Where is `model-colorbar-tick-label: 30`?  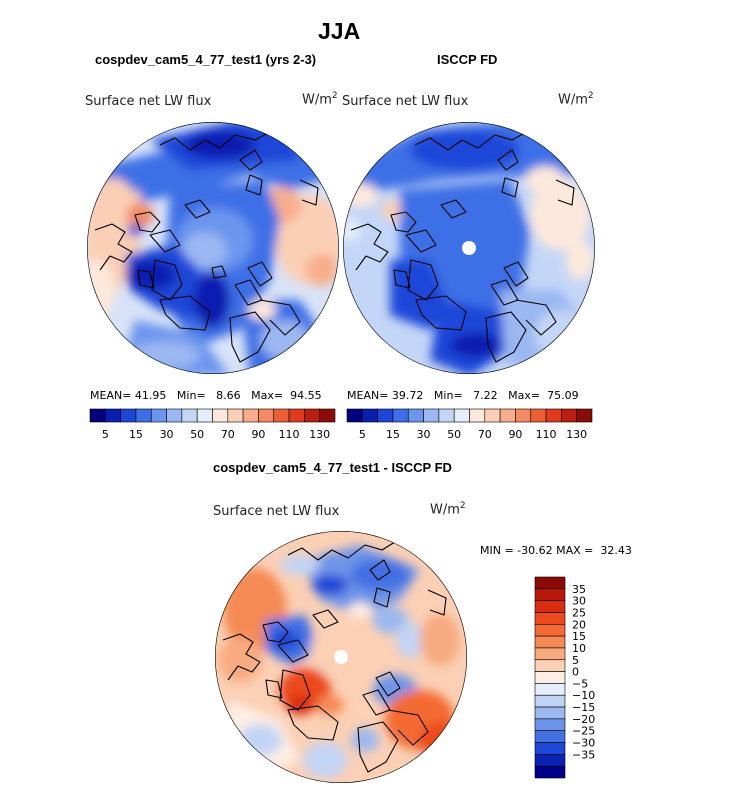 model-colorbar-tick-label: 30 is located at coordinates (167, 434).